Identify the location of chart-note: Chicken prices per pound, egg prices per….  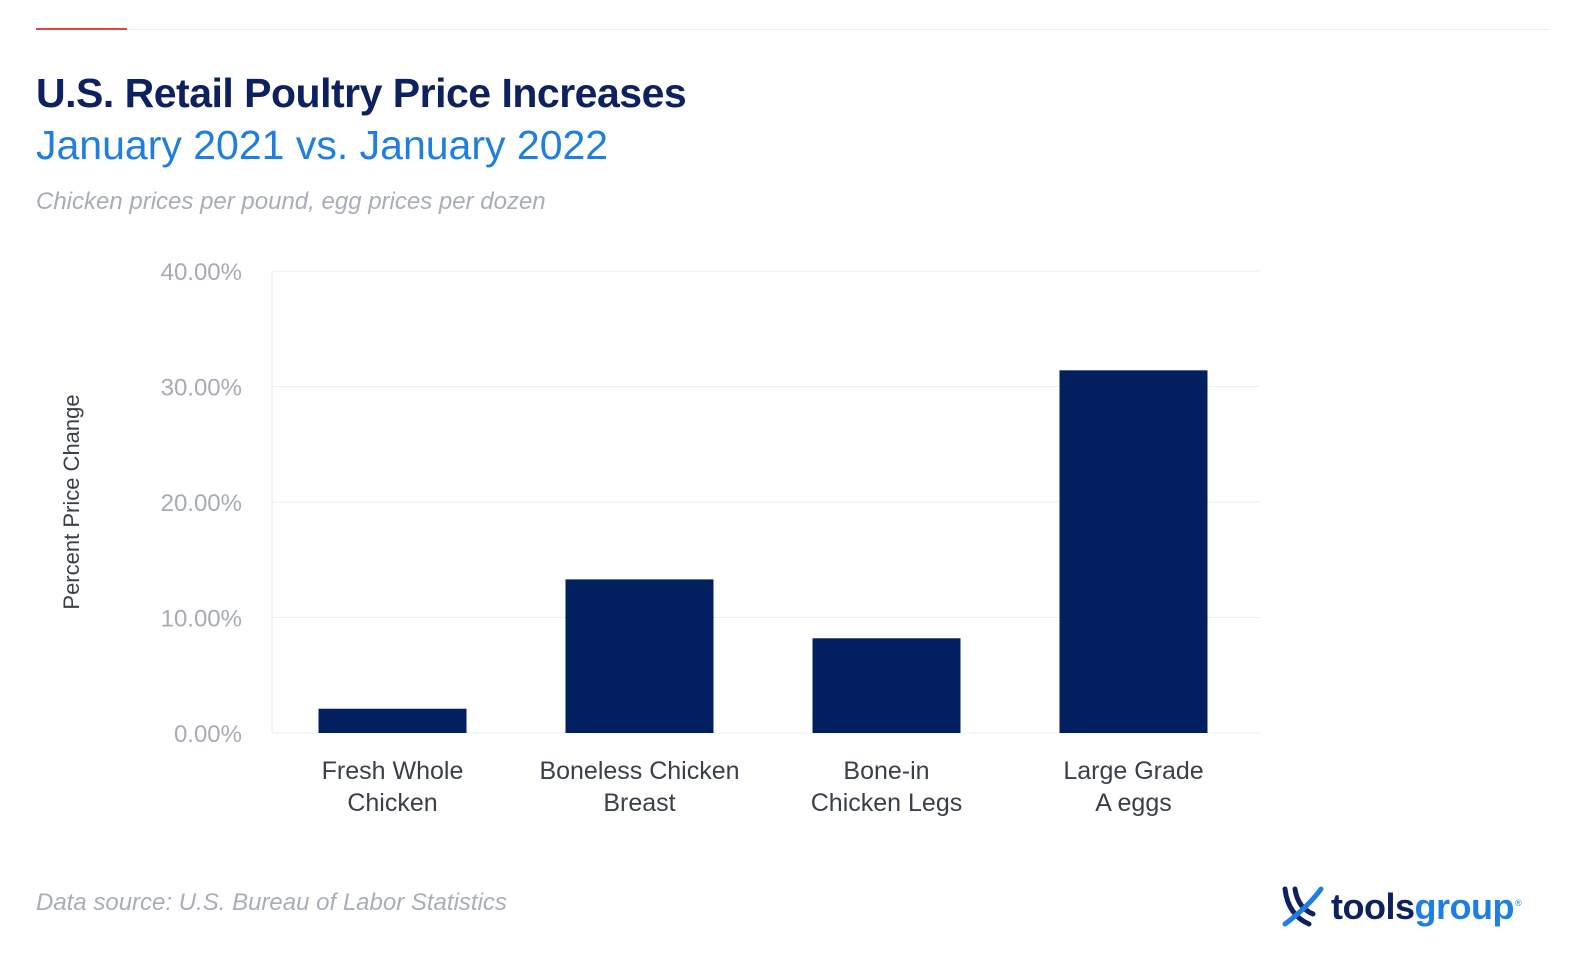
(291, 201).